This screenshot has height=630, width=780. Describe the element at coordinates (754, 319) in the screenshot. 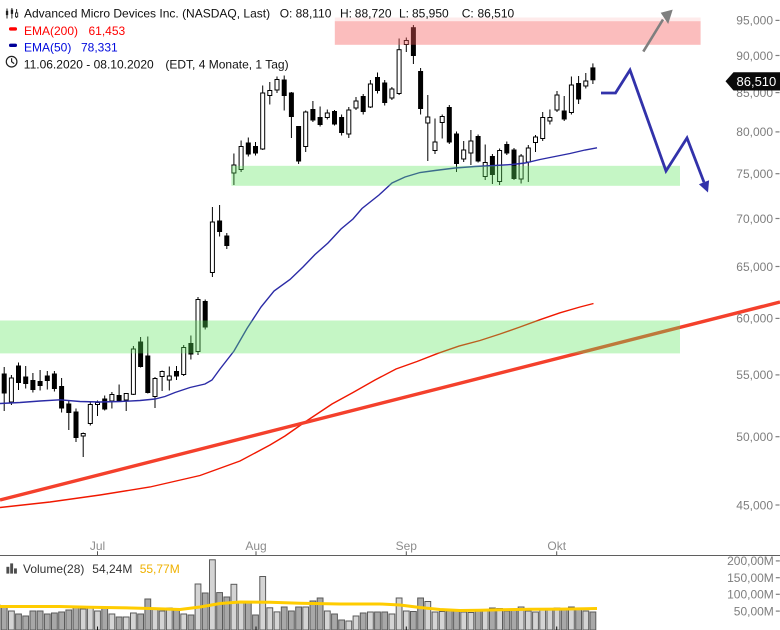

I see `svg-text: 60,000` at that location.